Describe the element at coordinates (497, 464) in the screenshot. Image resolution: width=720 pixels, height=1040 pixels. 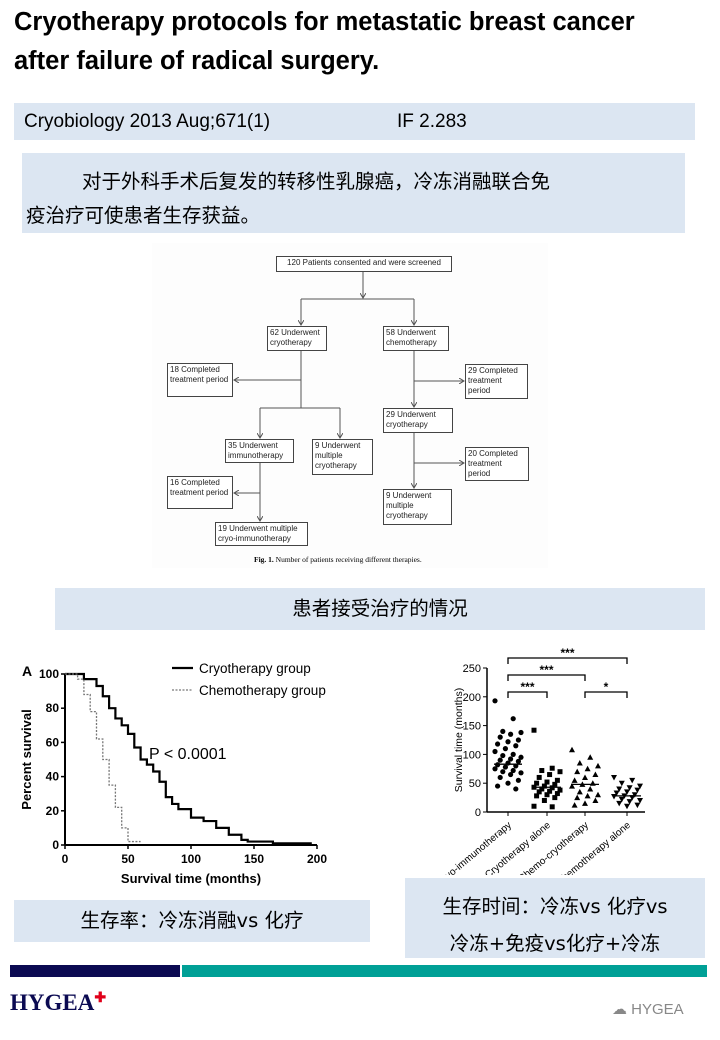
I see `flow-node-completed-20: 20 Completed treatment period` at that location.